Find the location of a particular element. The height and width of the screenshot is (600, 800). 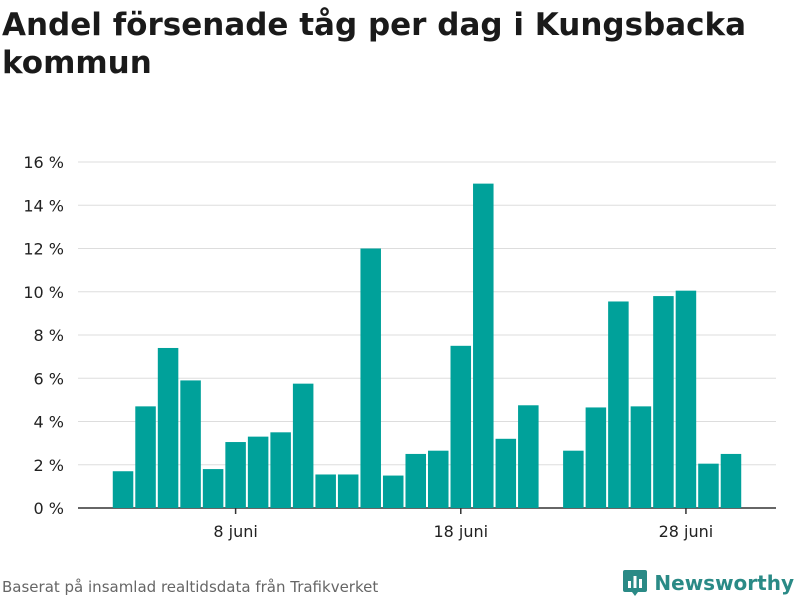

y-tick-label: 12 % is located at coordinates (43, 249).